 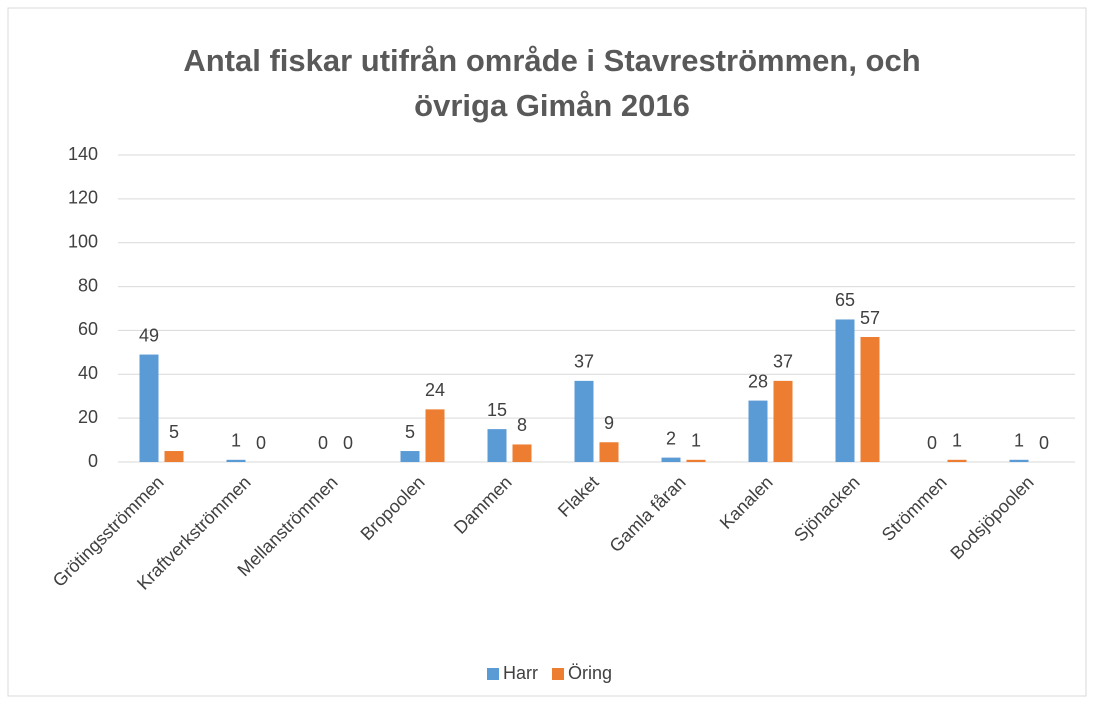 I want to click on value-label: 28, so click(x=758, y=381).